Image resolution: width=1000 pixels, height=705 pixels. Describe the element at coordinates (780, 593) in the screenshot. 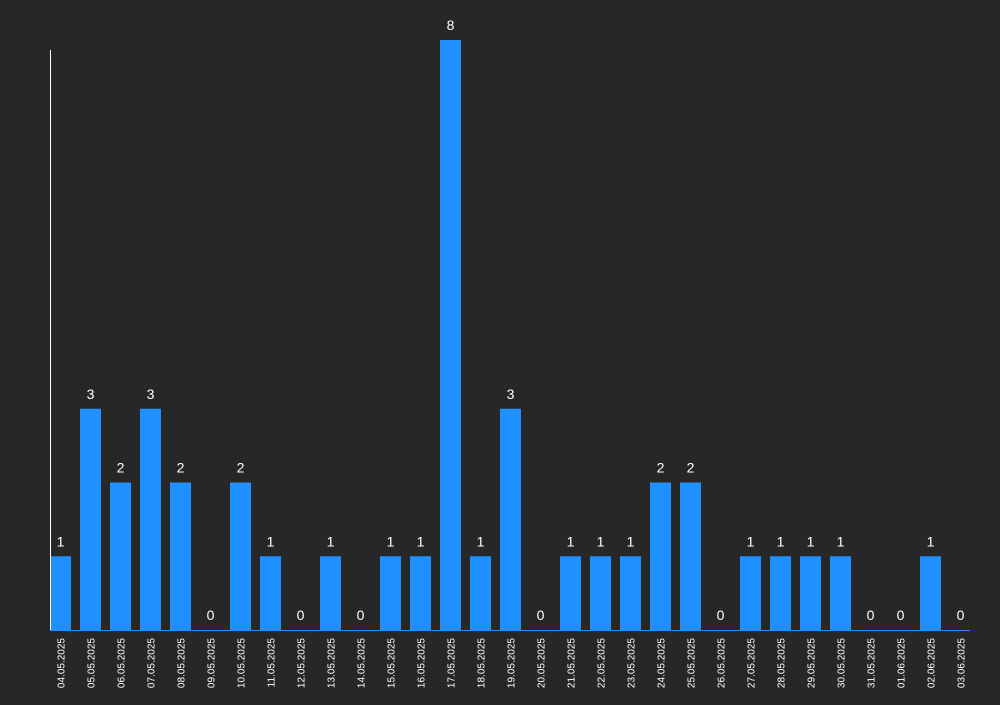

I see `bar-28.05.2025` at that location.